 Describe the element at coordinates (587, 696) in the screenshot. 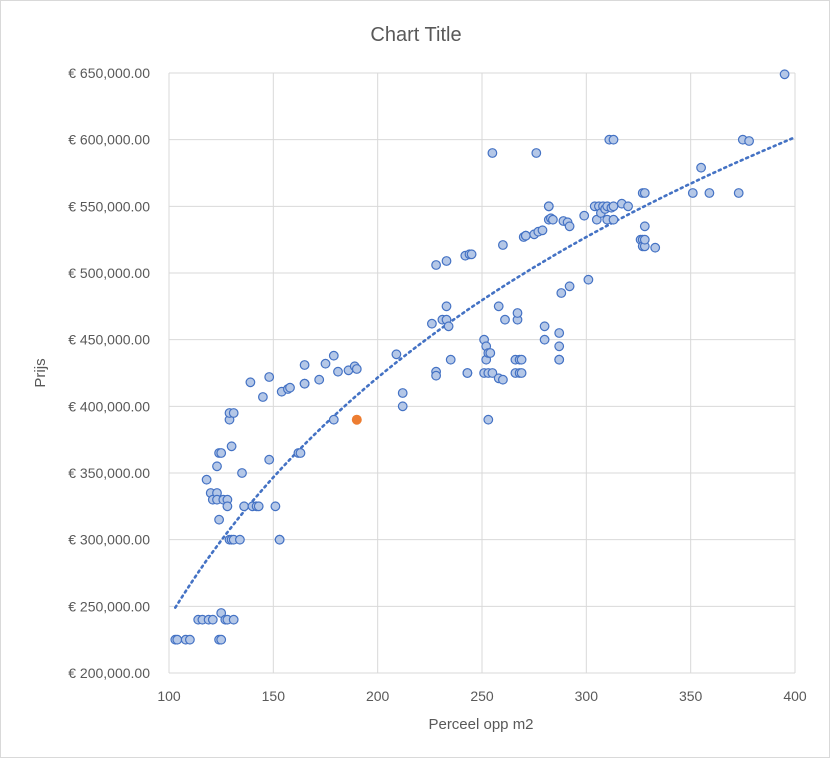

I see `x-tick-label: 300` at that location.